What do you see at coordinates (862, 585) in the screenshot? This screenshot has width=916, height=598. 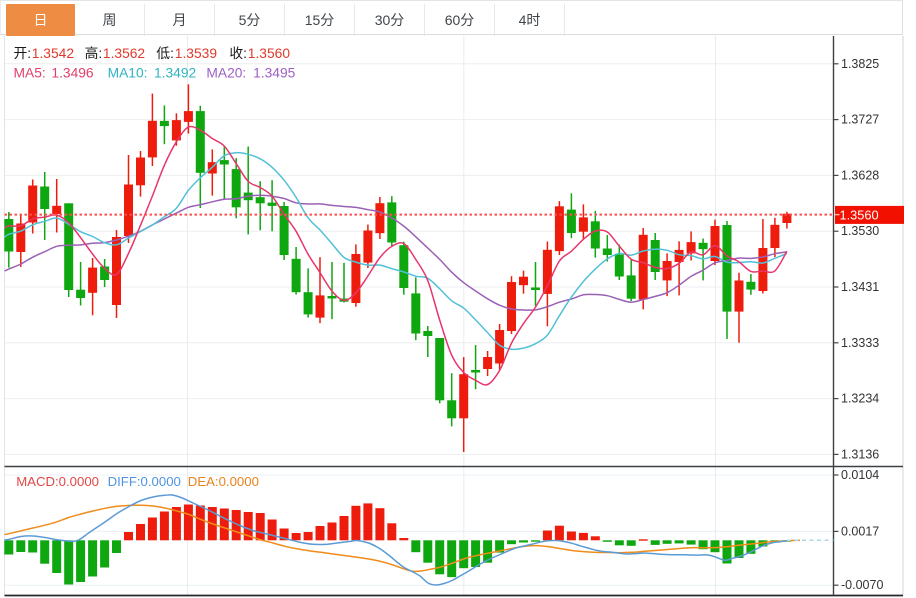 I see `svg-text: -0.0070` at bounding box center [862, 585].